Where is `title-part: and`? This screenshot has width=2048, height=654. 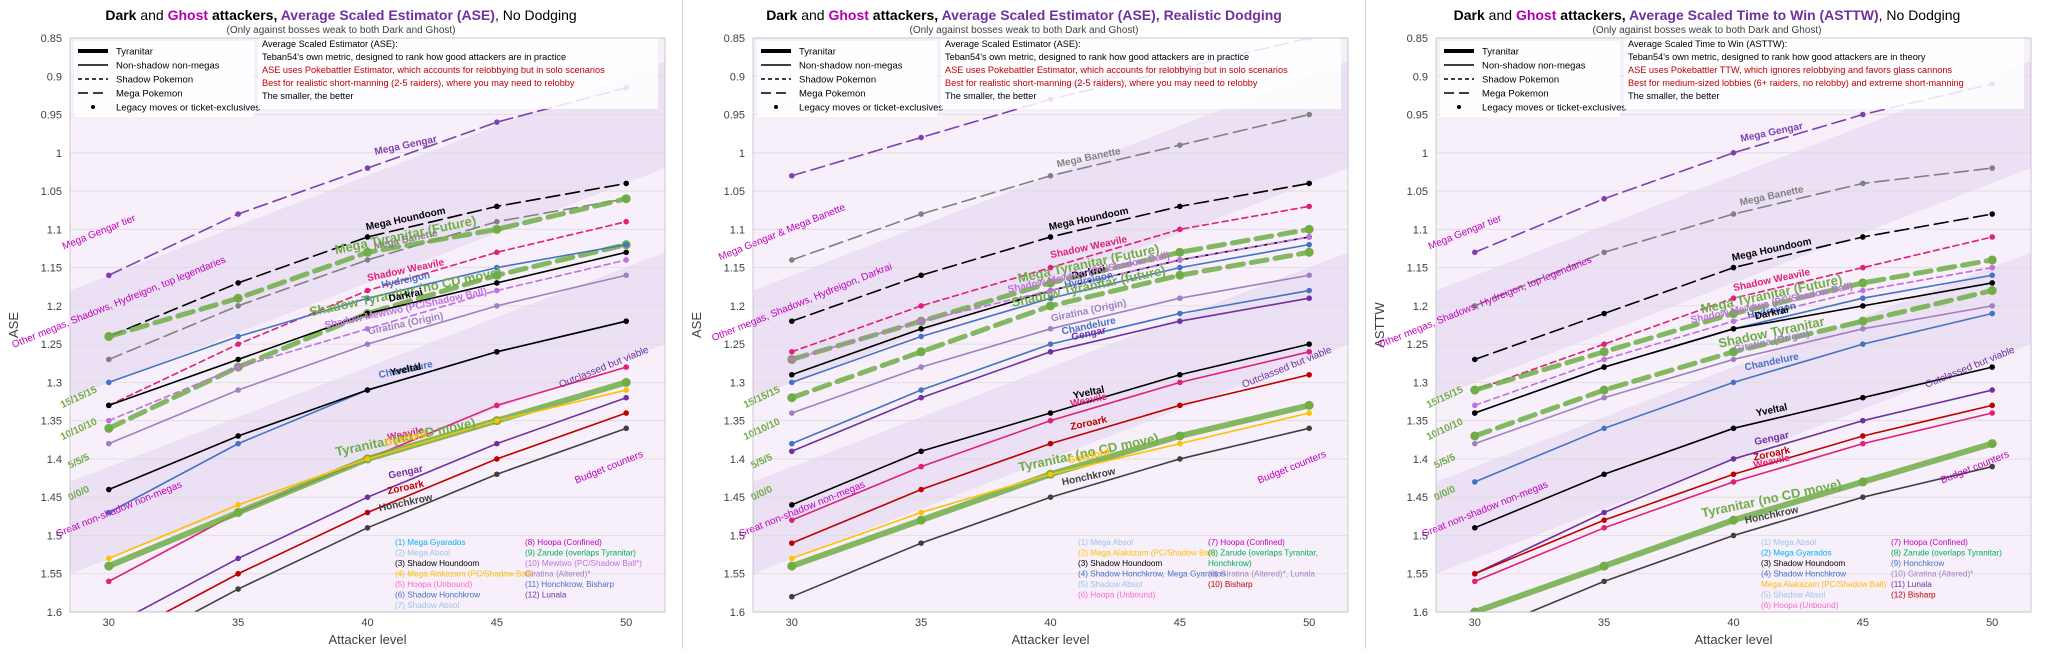 title-part: and is located at coordinates (812, 15).